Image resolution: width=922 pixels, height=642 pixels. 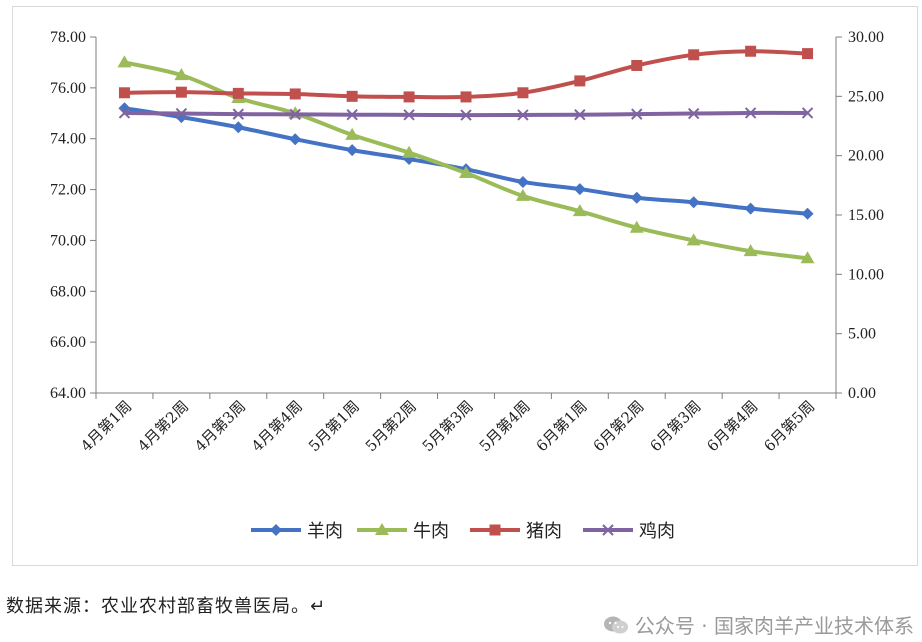 I want to click on legend-label: 羊肉, so click(x=325, y=531).